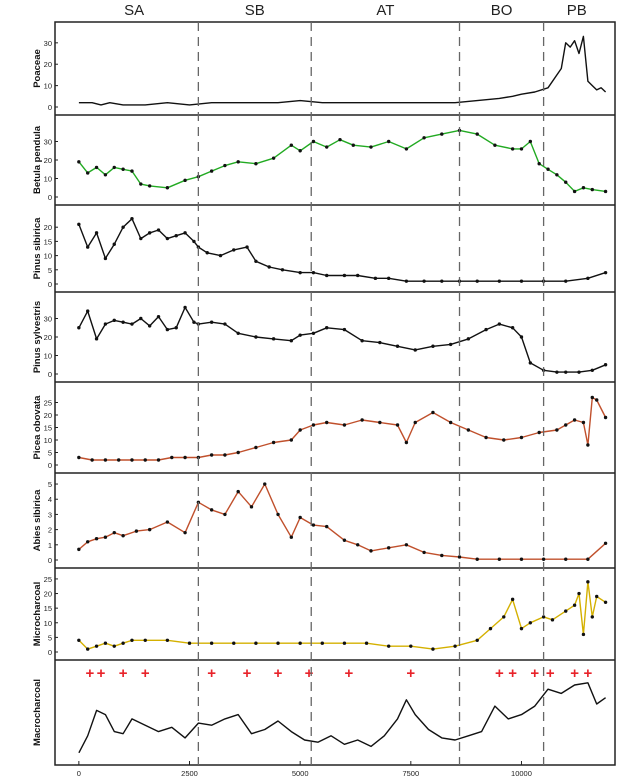 The width and height of the screenshot is (625, 783). I want to click on y-tick-label: 0, so click(50, 465).